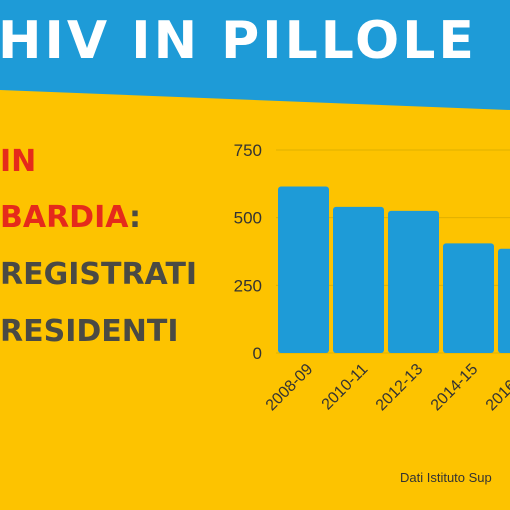  Describe the element at coordinates (89, 331) in the screenshot. I see `residenti-label: RESIDENTI` at that location.